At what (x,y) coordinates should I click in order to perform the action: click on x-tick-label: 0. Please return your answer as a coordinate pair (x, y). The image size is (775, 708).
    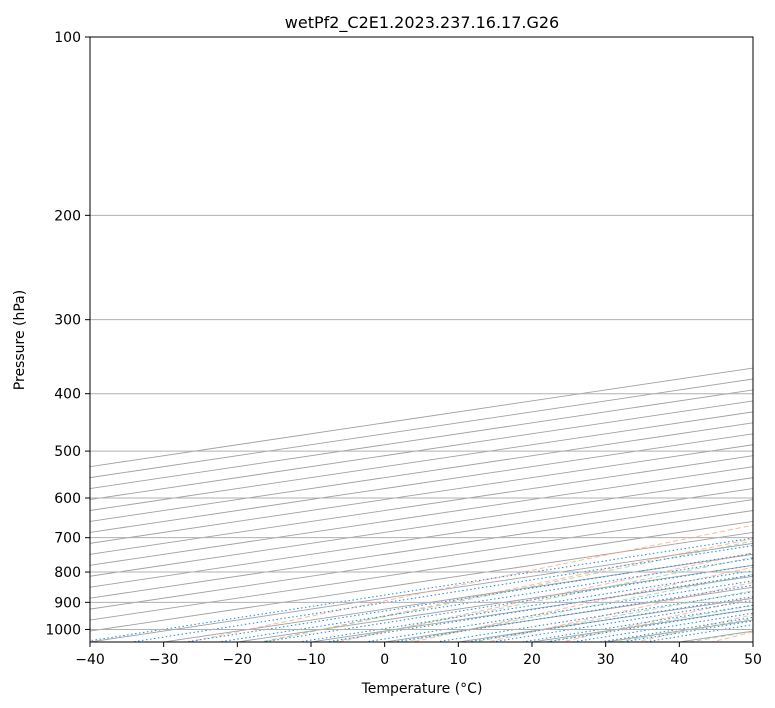
    Looking at the image, I should click on (384, 660).